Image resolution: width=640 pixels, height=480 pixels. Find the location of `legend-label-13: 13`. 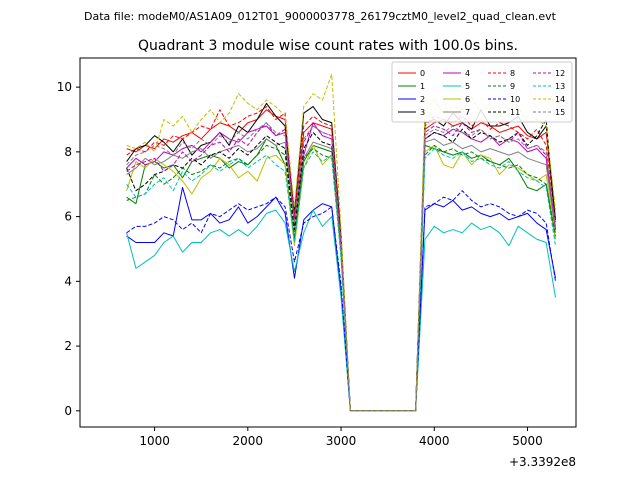

legend-label-13: 13 is located at coordinates (560, 86).